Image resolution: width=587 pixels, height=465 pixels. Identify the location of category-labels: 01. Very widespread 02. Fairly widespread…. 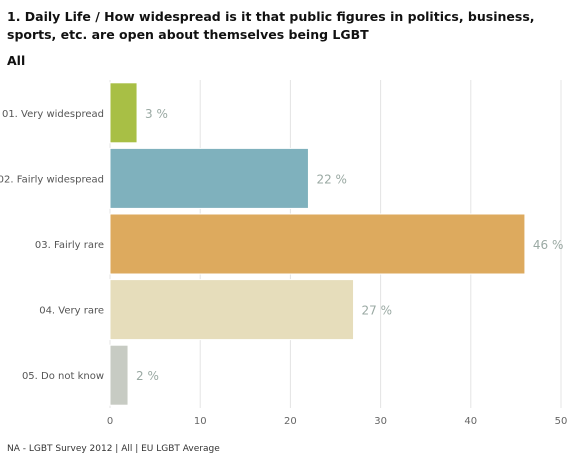
(52, 245).